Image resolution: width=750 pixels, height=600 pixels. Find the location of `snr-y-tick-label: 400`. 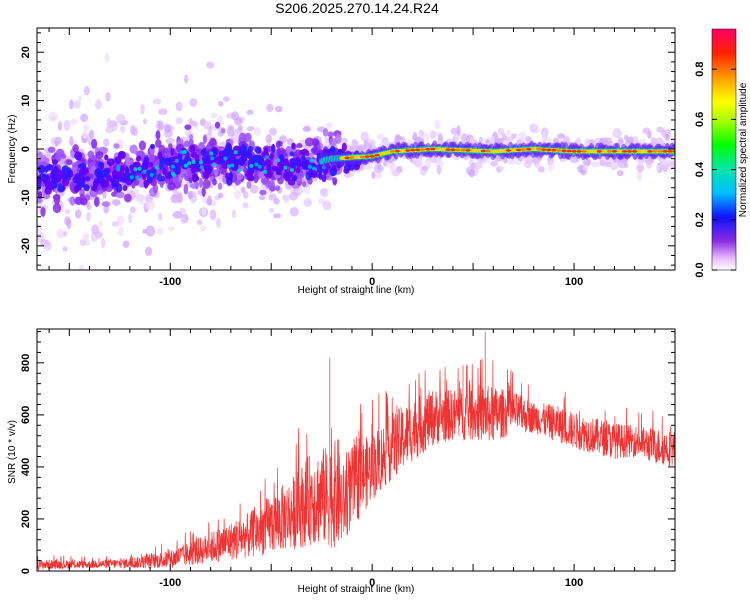

snr-y-tick-label: 400 is located at coordinates (26, 467).